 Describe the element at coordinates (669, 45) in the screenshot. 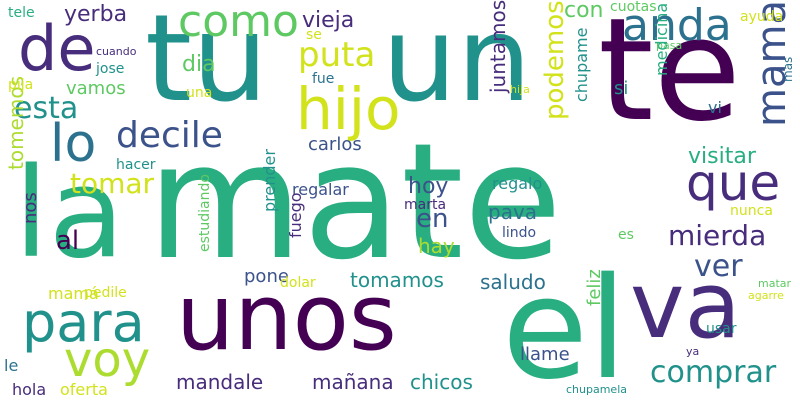

I see `word-pasa: pasa` at that location.